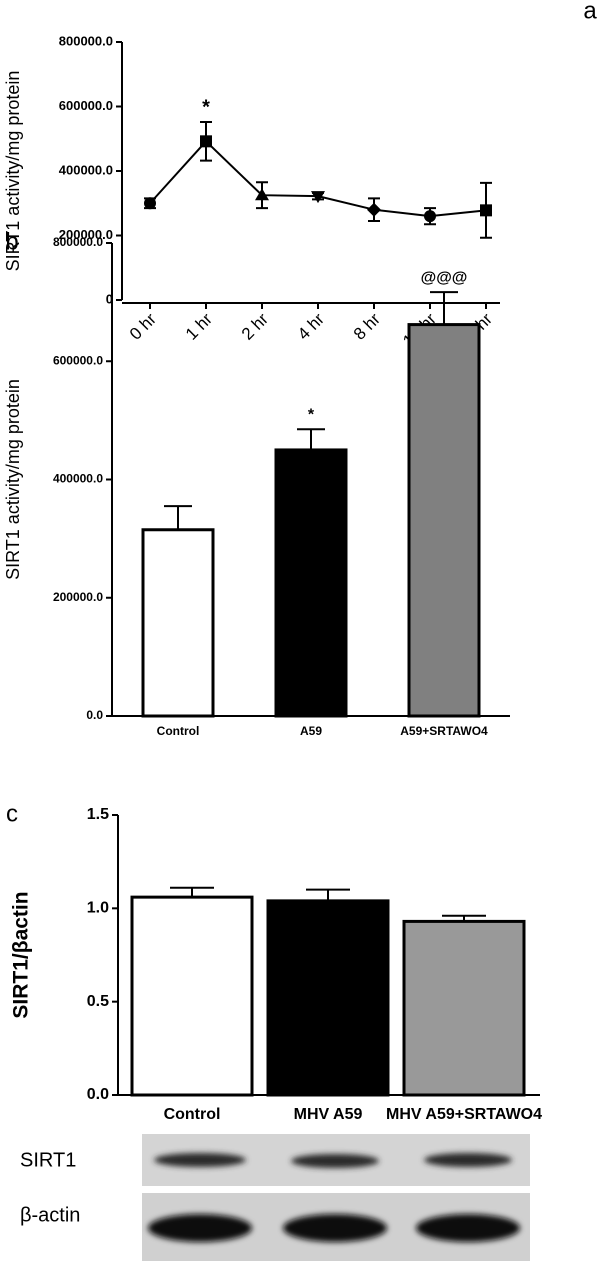 This screenshot has width=600, height=1268. What do you see at coordinates (48, 1160) in the screenshot?
I see `blot-label: SIRT1` at bounding box center [48, 1160].